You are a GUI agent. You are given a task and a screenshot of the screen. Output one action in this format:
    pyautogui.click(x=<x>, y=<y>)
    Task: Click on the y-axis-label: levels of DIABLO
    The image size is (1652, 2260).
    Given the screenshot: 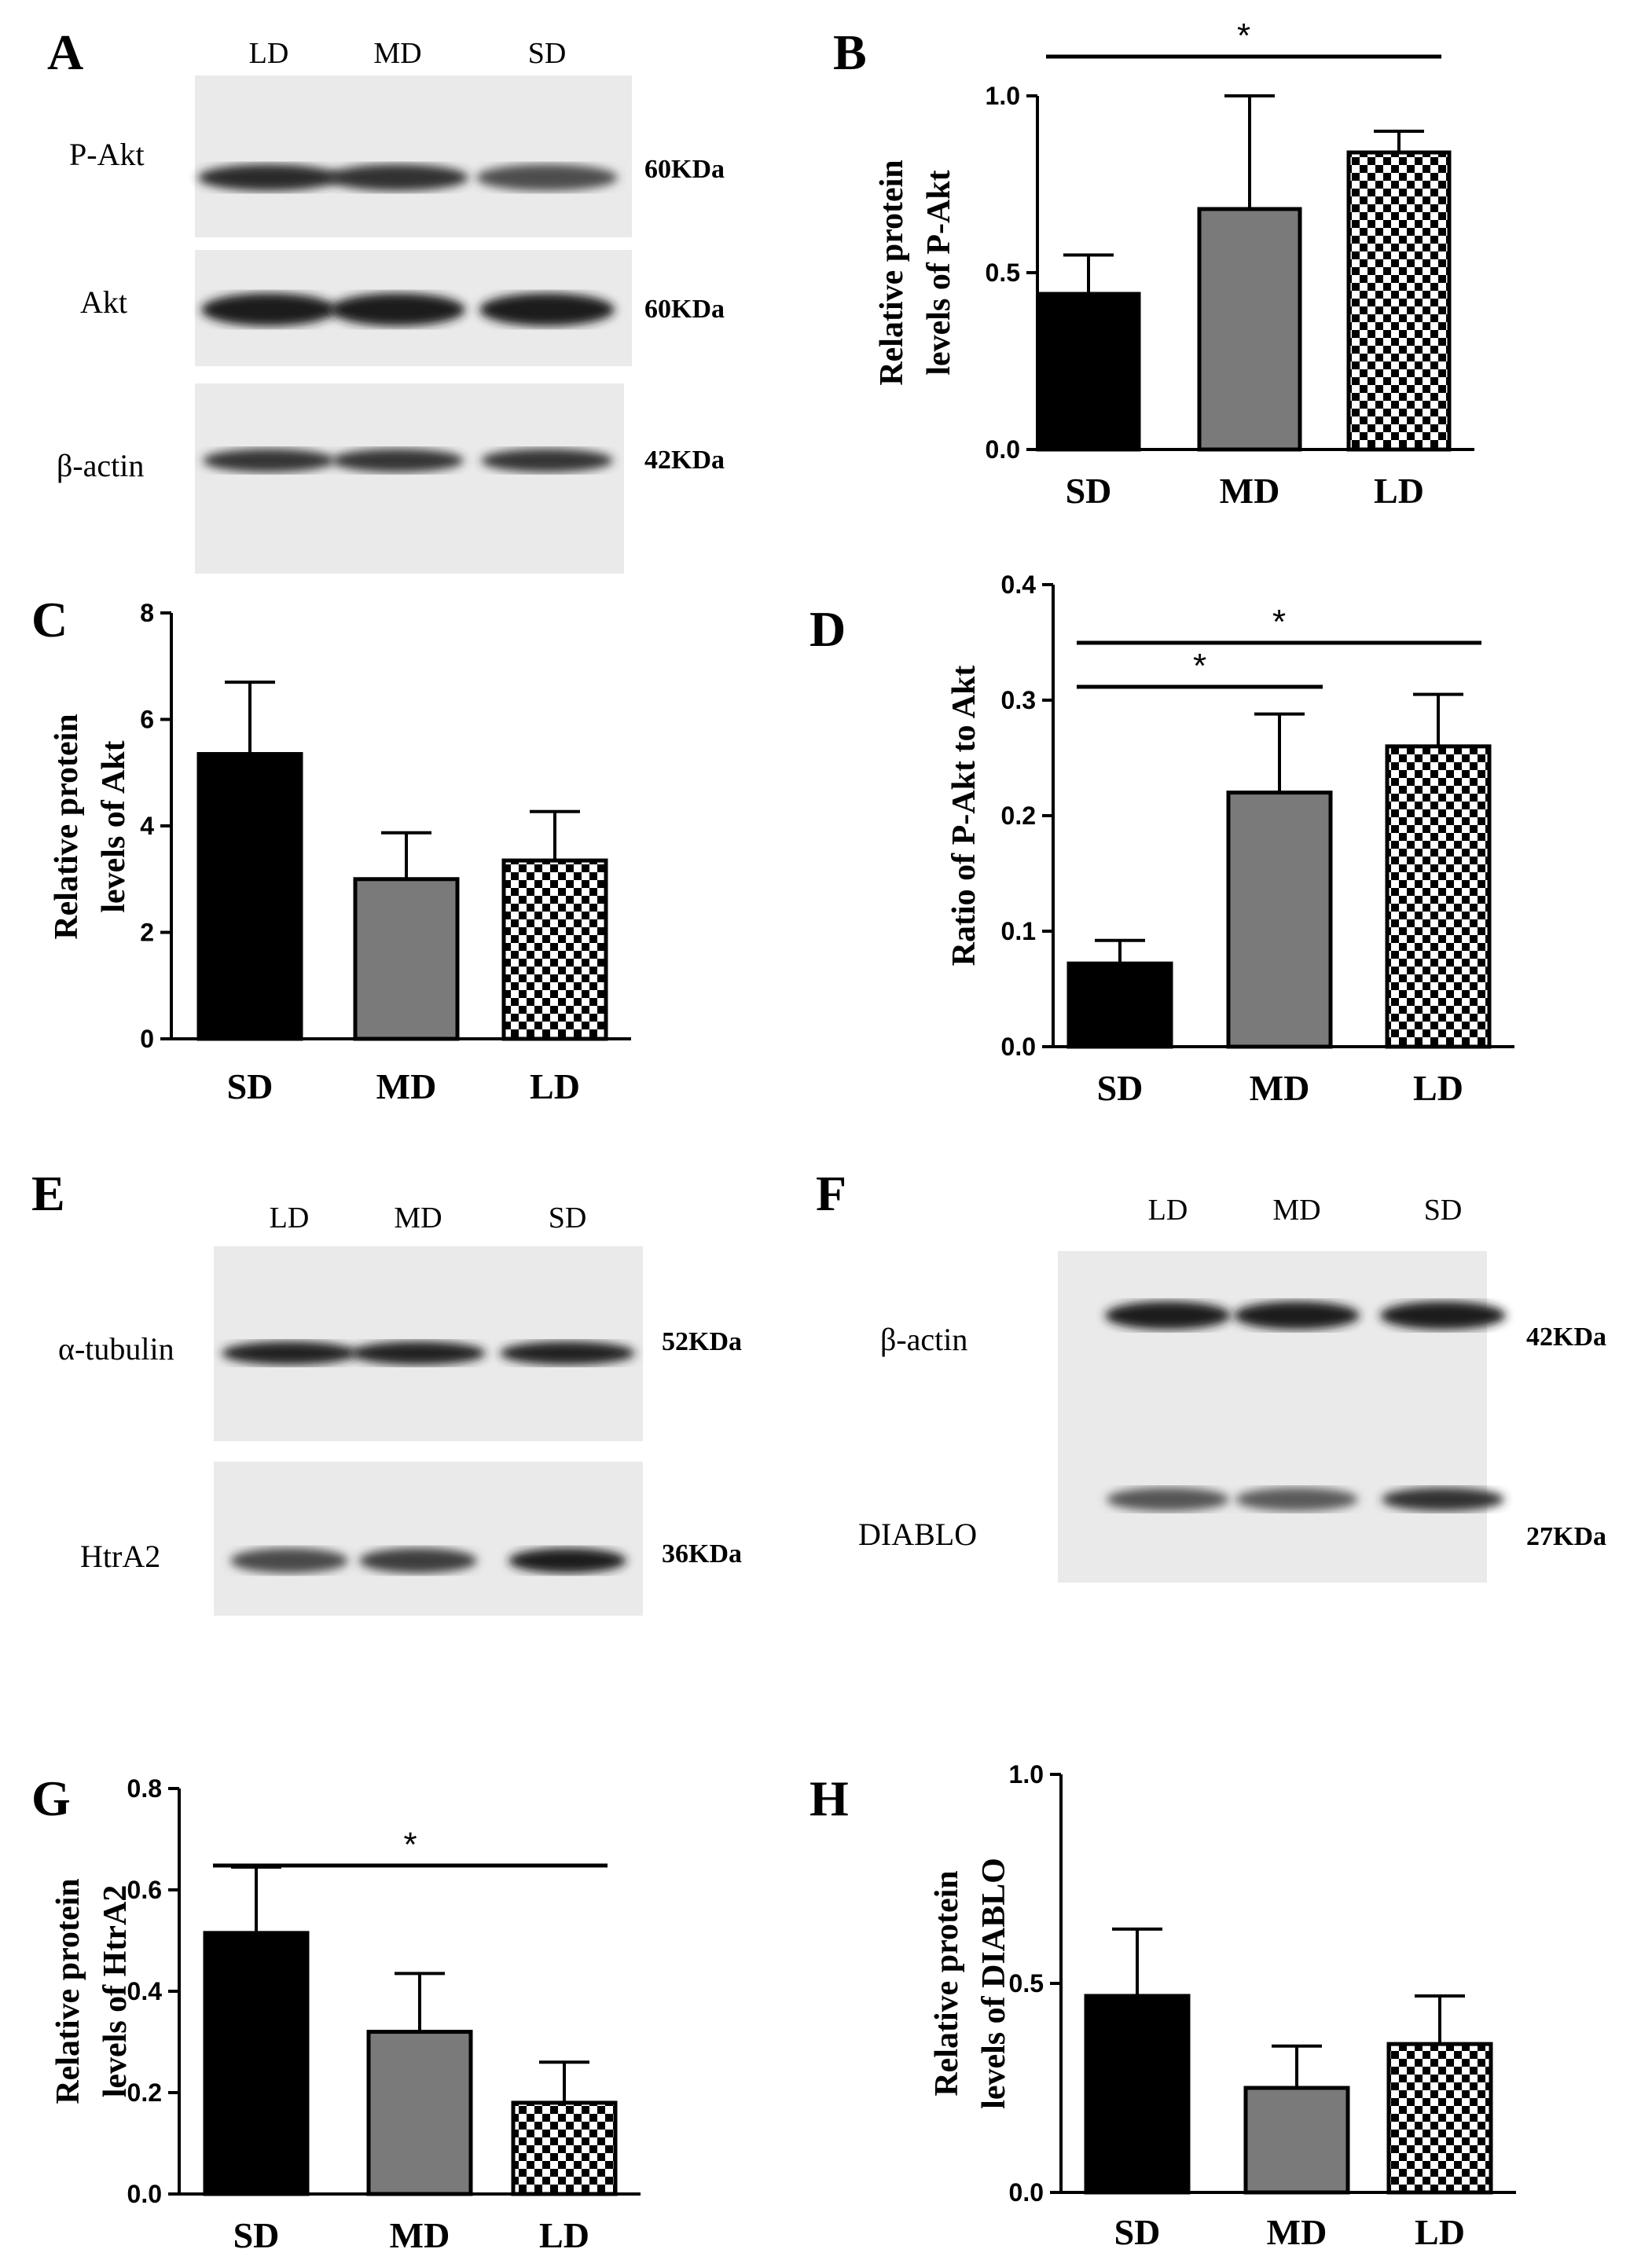 What is the action you would take?
    pyautogui.click(x=994, y=1983)
    